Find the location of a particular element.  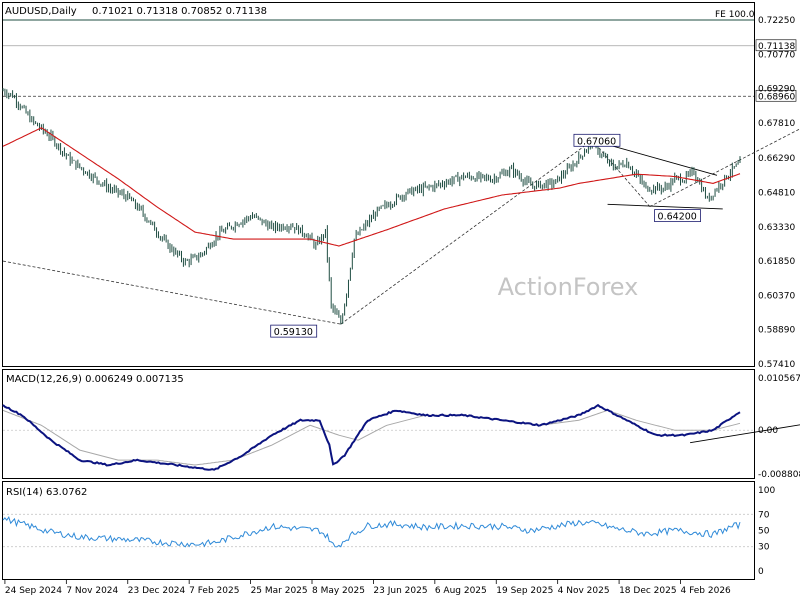

macd-line is located at coordinates (371, 437).